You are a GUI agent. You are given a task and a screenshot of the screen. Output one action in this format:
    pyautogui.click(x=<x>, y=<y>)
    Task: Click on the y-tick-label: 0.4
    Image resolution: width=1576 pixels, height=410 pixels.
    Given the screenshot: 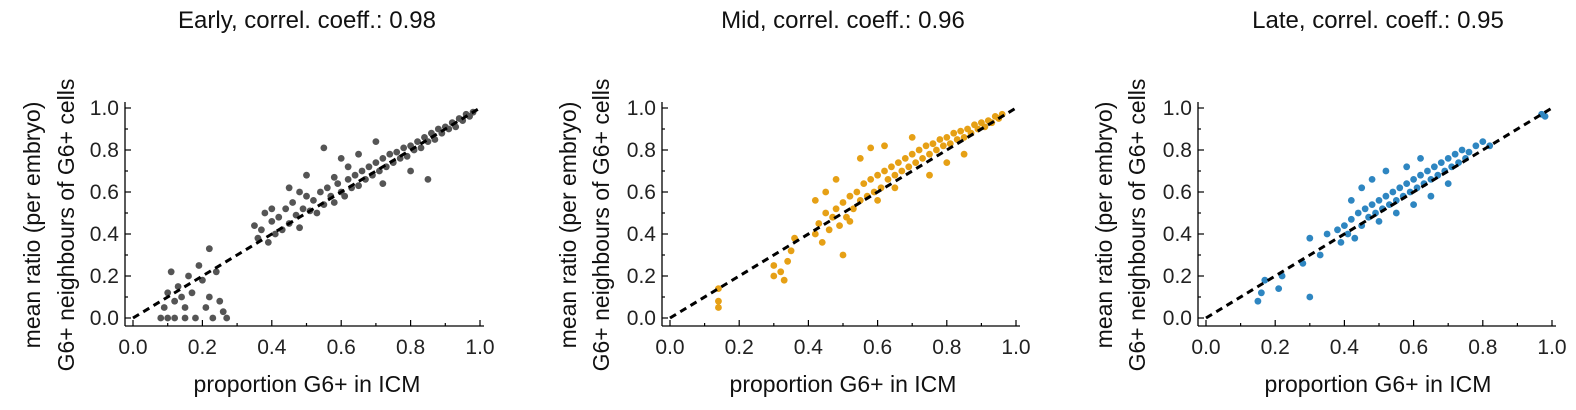 What is the action you would take?
    pyautogui.click(x=642, y=234)
    